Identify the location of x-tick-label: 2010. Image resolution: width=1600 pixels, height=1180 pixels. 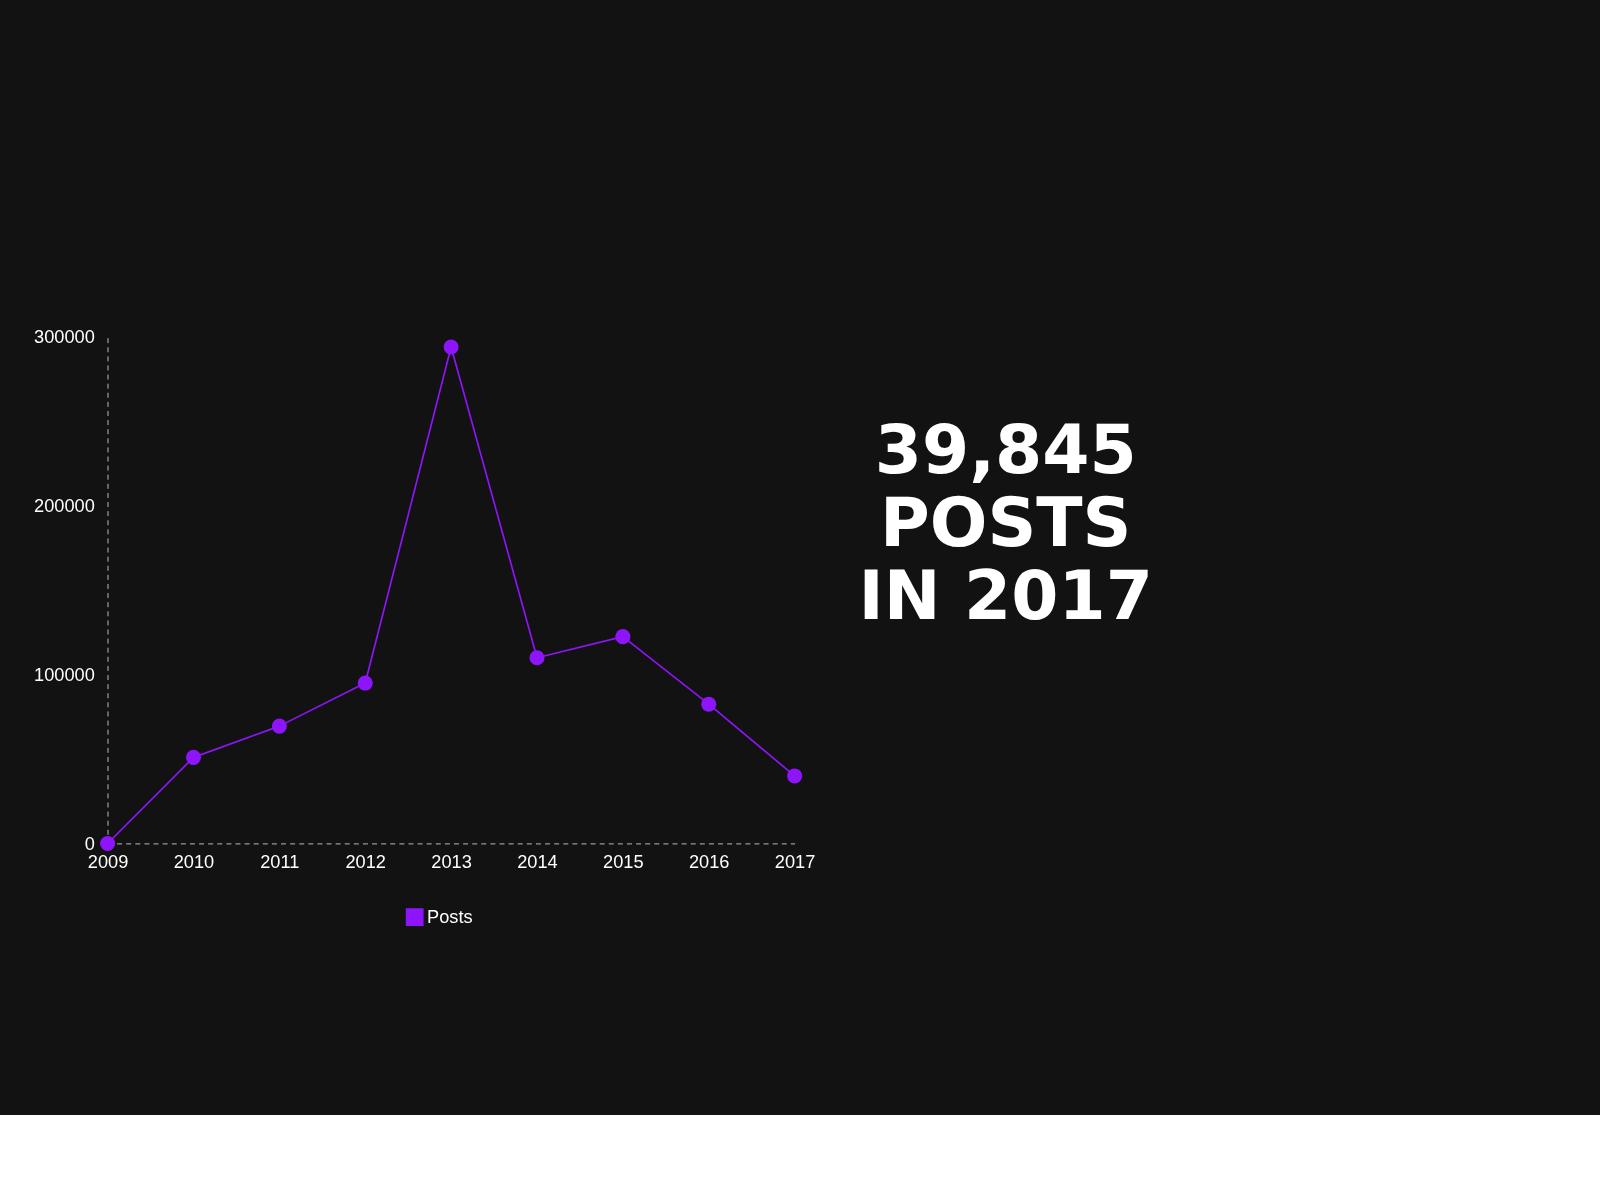
(194, 861).